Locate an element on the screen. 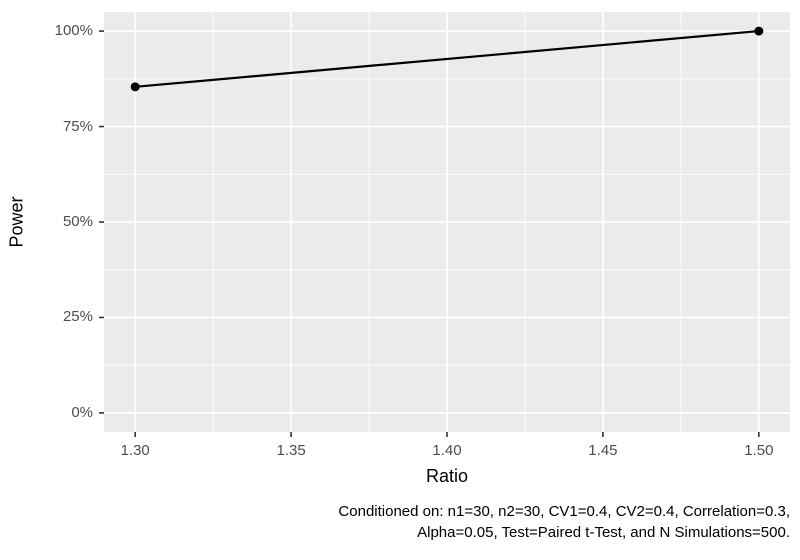 Image resolution: width=800 pixels, height=560 pixels. y-tick-label: 75% is located at coordinates (77, 126).